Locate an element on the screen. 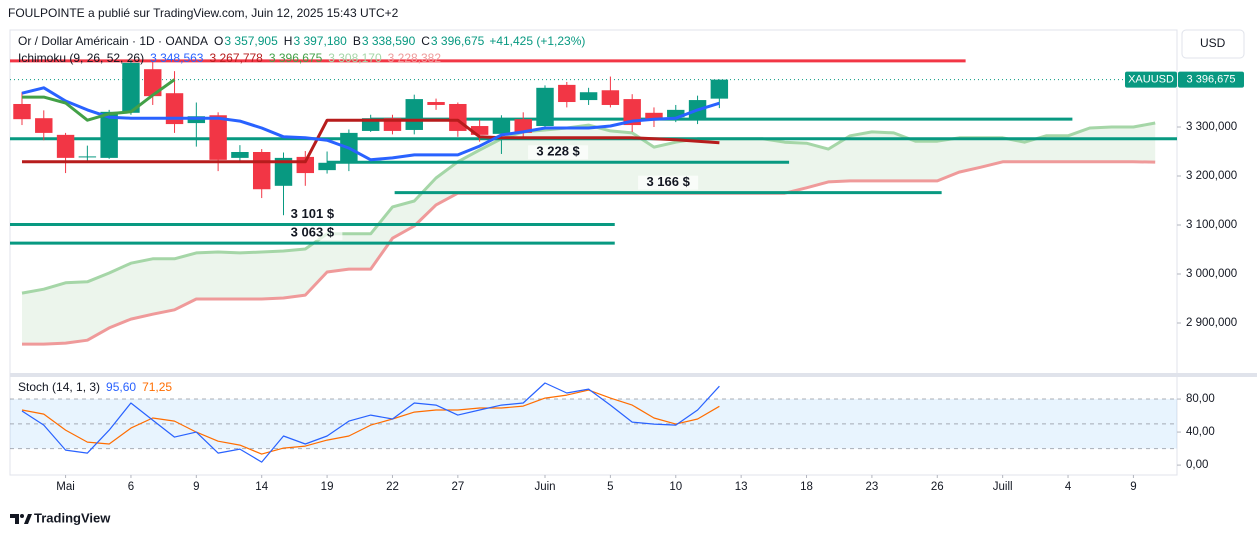 Image resolution: width=1257 pixels, height=536 pixels. legend-item: O is located at coordinates (218, 41).